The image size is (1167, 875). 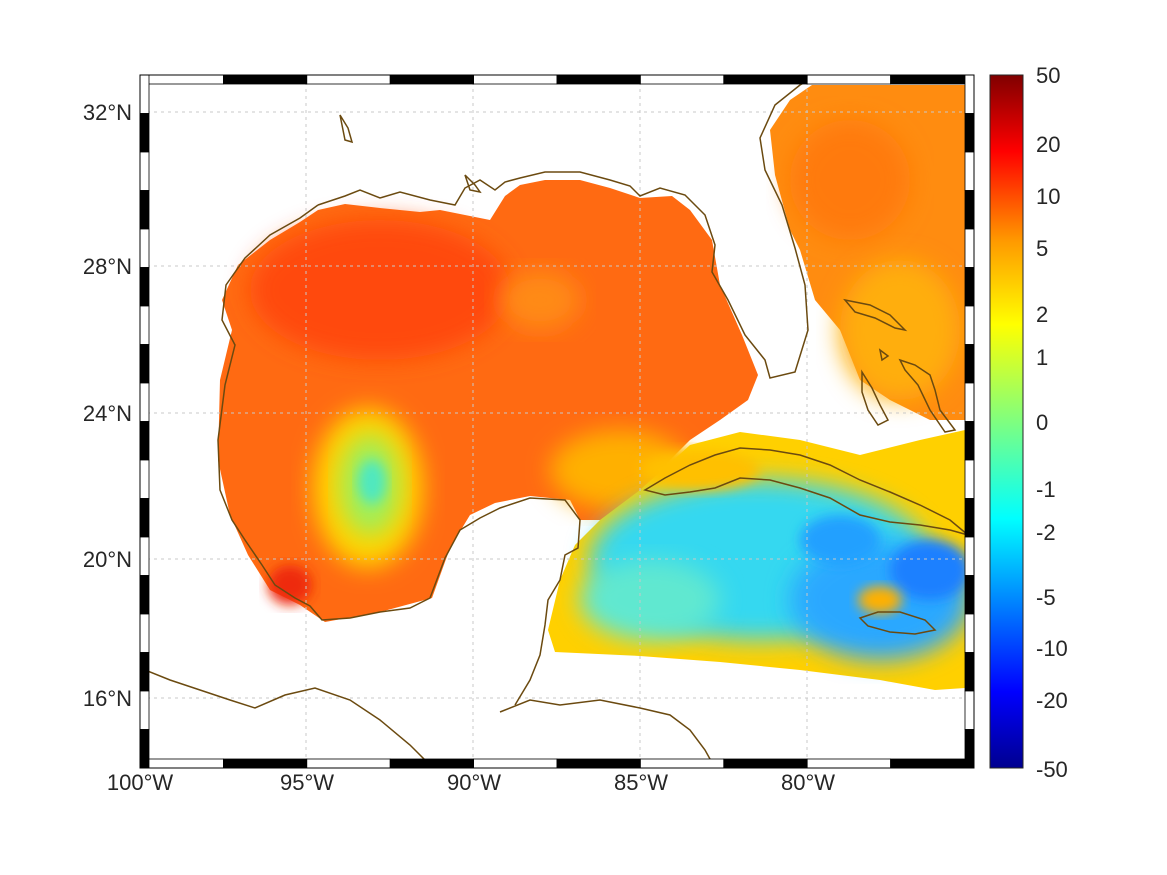 I want to click on cb-tick: -2, so click(x=1046, y=532).